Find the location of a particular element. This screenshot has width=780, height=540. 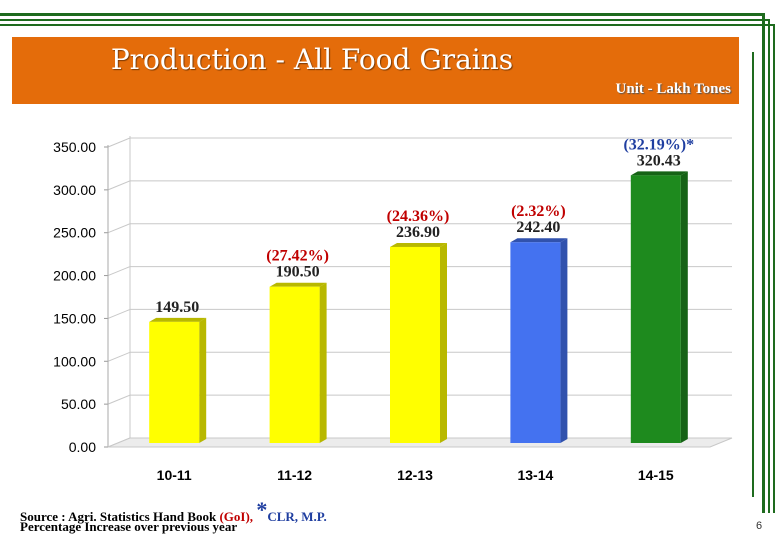

percent-label: (27.42%) is located at coordinates (297, 256).